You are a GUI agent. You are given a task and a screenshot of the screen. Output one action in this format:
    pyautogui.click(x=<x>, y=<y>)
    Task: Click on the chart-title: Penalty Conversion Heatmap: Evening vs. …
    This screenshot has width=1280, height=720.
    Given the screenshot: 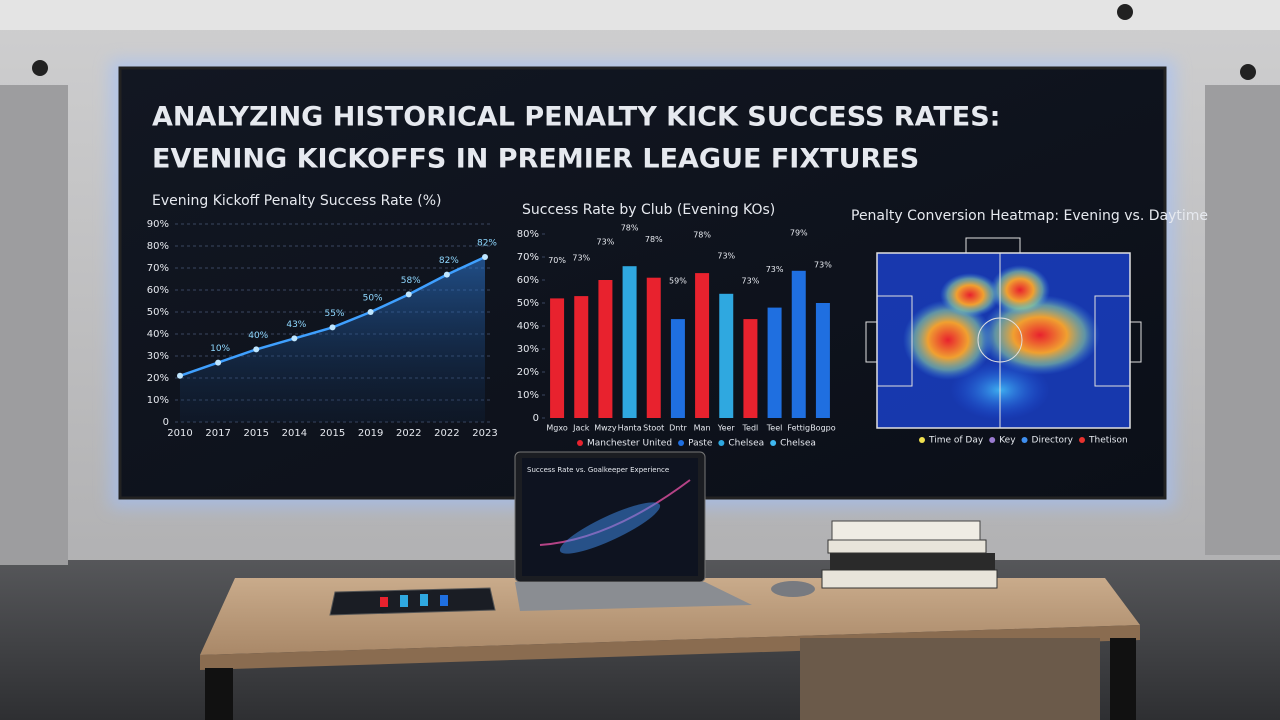 What is the action you would take?
    pyautogui.click(x=1029, y=216)
    